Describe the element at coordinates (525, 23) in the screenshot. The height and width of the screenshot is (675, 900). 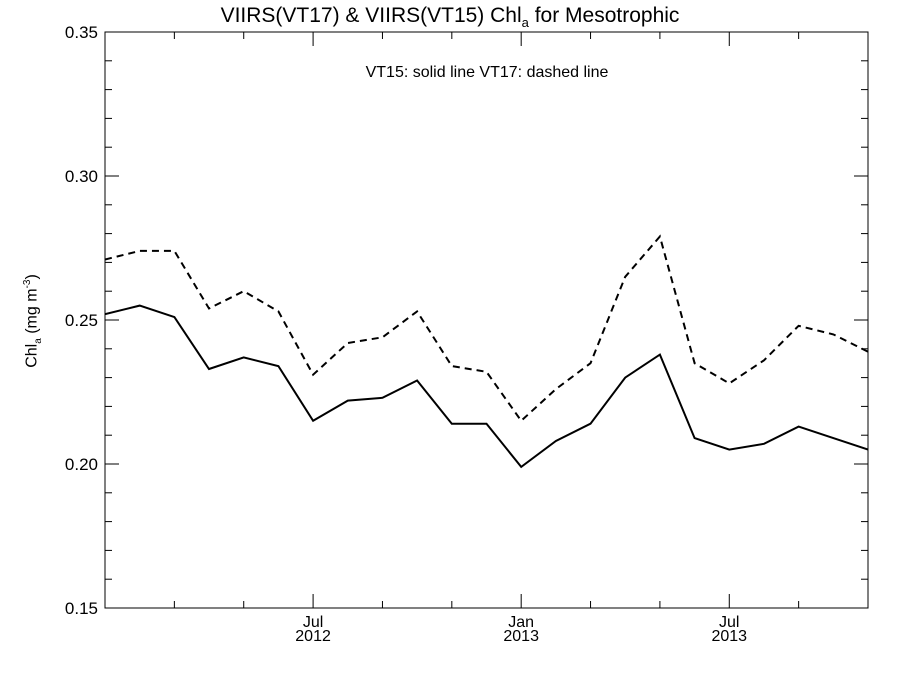
I see `title-subscript: a` at that location.